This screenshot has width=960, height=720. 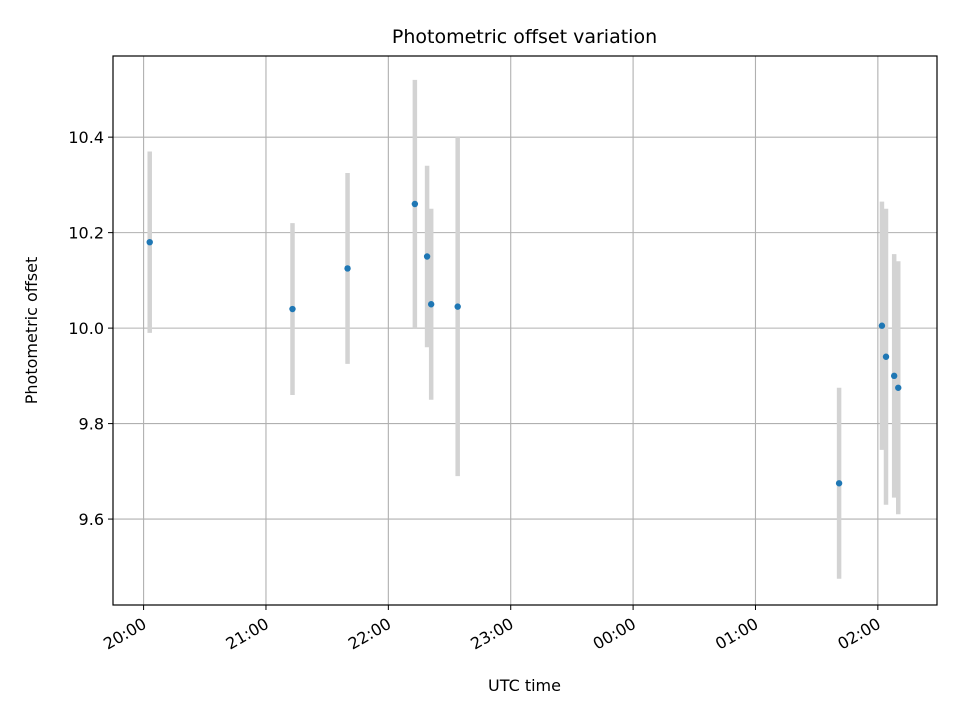 What do you see at coordinates (124, 634) in the screenshot?
I see `x-tick-label: 20:00` at bounding box center [124, 634].